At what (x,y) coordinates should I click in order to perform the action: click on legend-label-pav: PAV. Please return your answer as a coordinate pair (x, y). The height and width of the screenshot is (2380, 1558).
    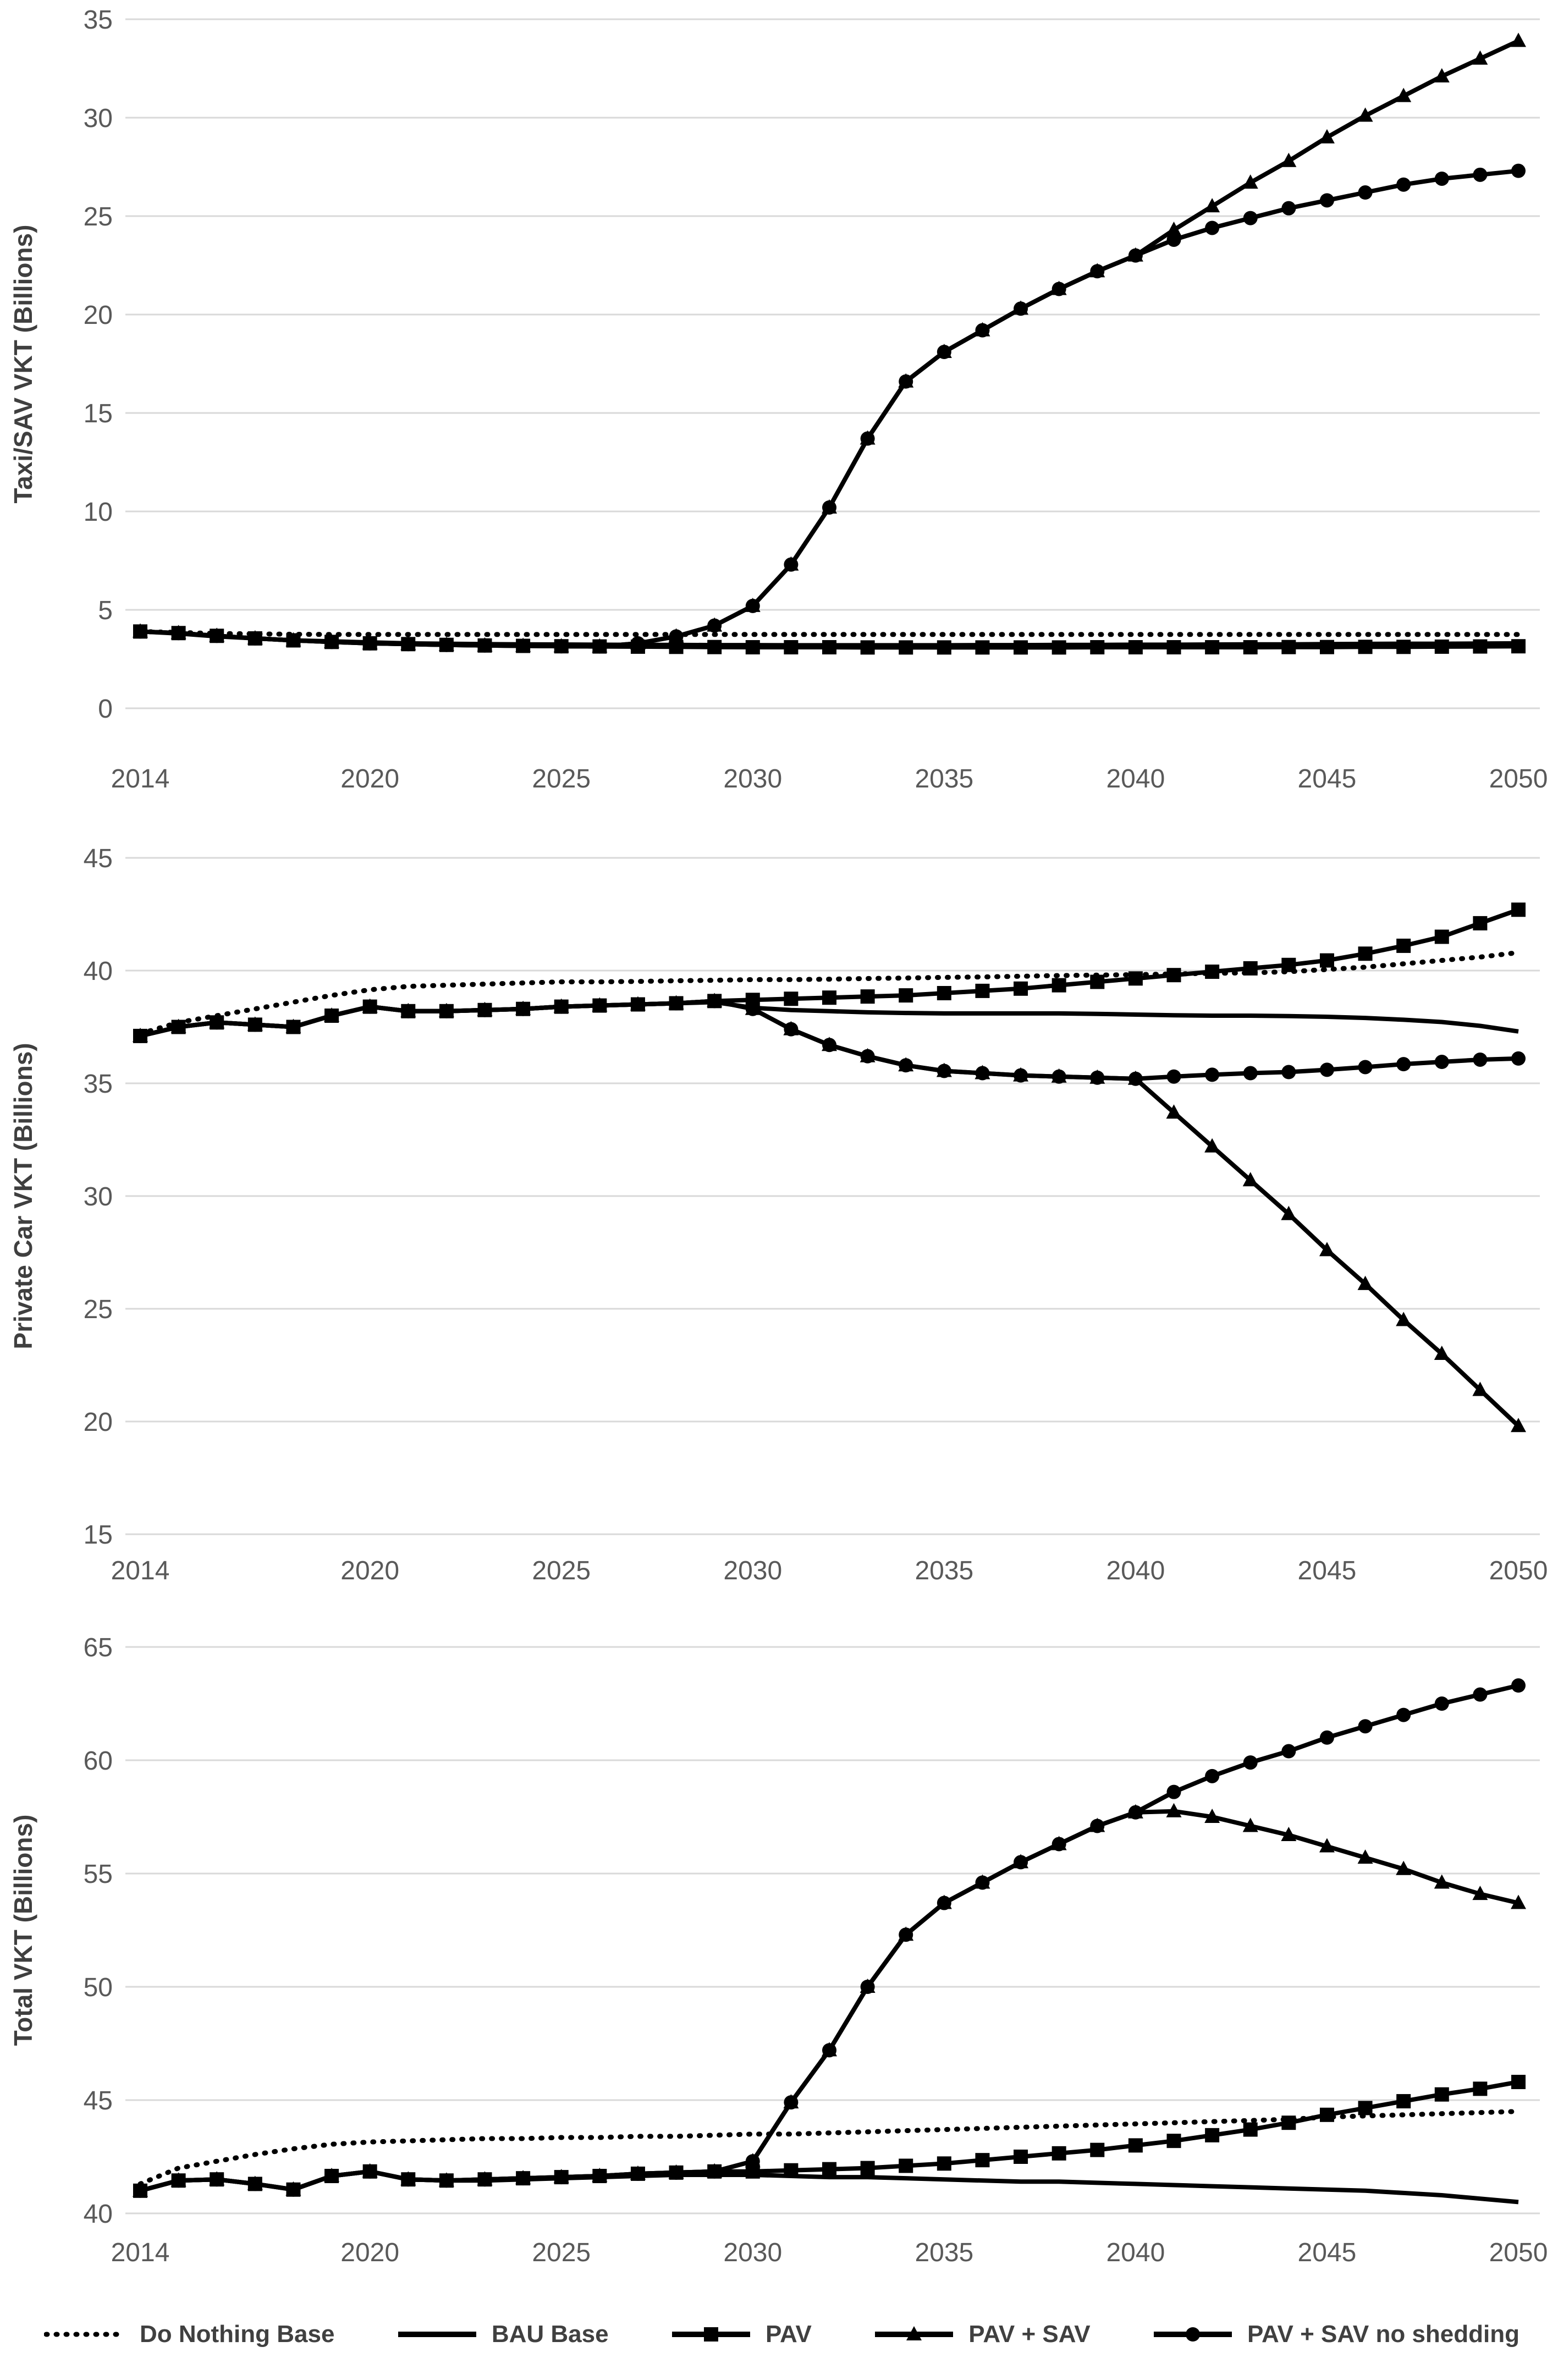
    Looking at the image, I should click on (788, 2334).